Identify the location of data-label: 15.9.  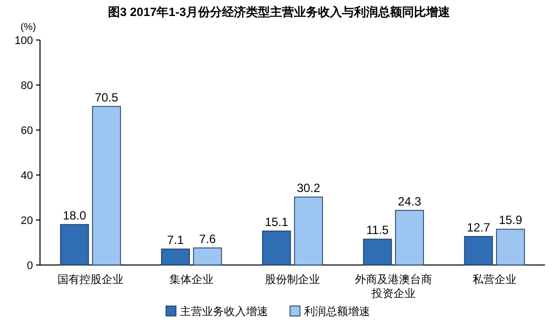
(510, 220).